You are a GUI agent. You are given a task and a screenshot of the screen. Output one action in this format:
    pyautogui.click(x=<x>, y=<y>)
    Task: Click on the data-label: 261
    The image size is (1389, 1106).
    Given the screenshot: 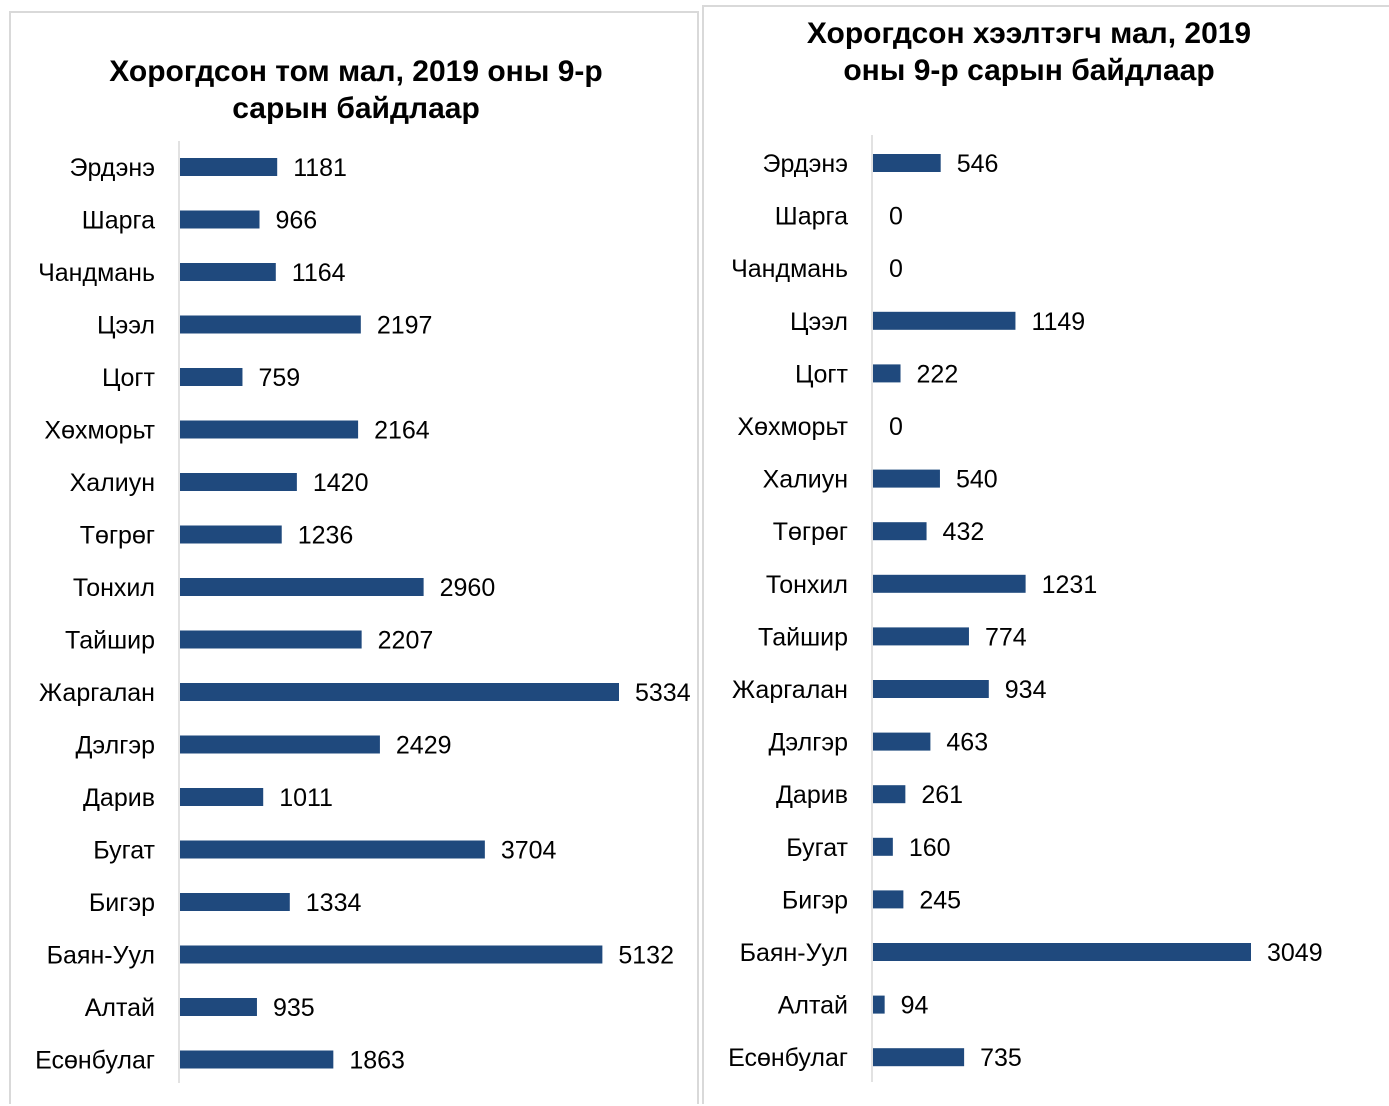 What is the action you would take?
    pyautogui.click(x=942, y=795)
    